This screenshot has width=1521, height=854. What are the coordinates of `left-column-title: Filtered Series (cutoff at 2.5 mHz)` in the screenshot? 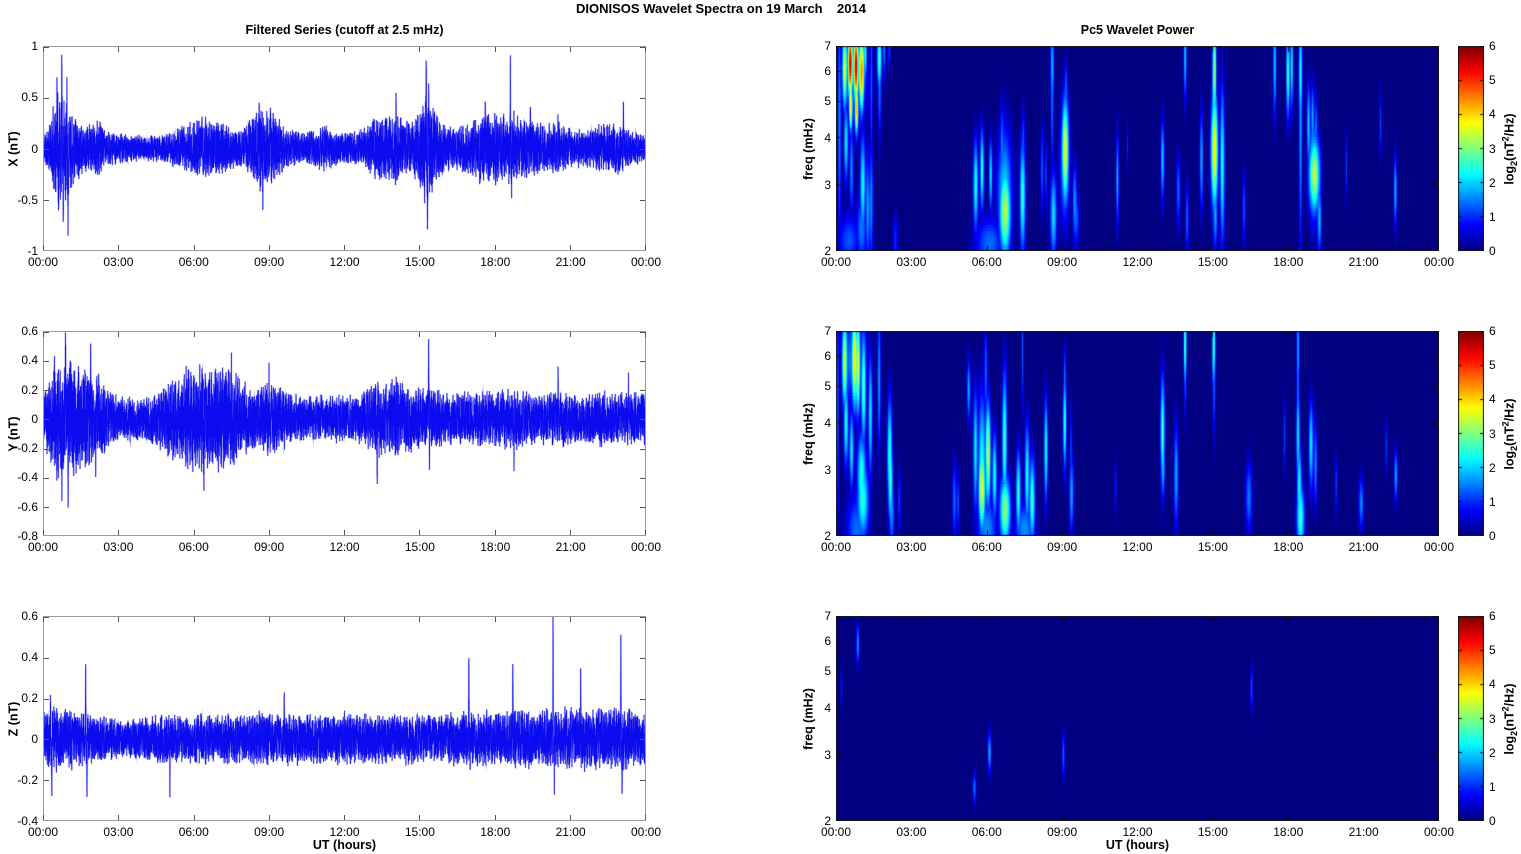 It's located at (344, 30).